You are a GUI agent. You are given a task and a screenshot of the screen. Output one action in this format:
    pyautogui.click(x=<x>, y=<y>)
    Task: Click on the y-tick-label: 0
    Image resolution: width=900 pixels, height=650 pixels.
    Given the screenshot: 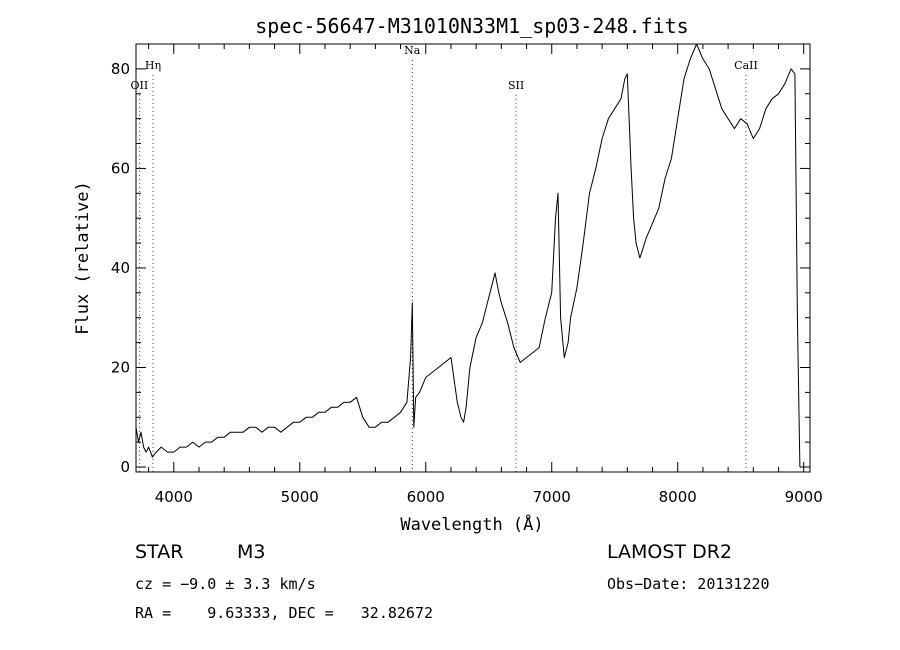 What is the action you would take?
    pyautogui.click(x=125, y=467)
    